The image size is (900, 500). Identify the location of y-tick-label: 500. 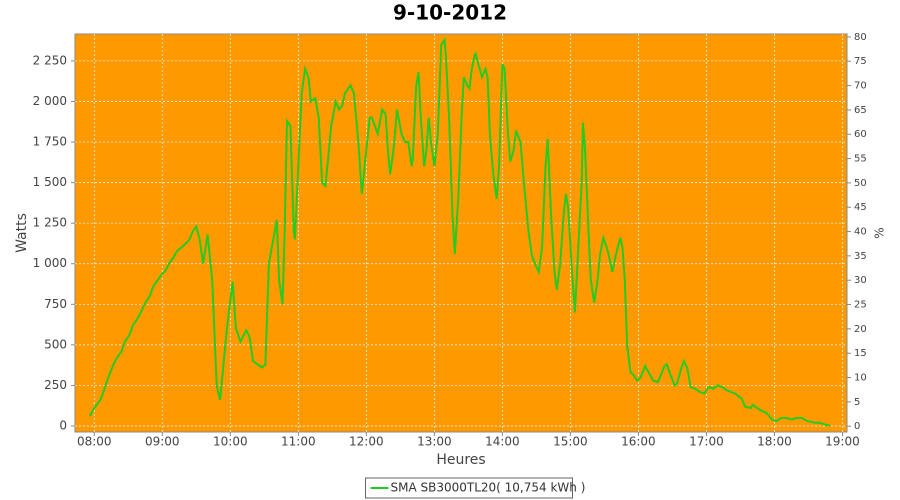
(55, 344).